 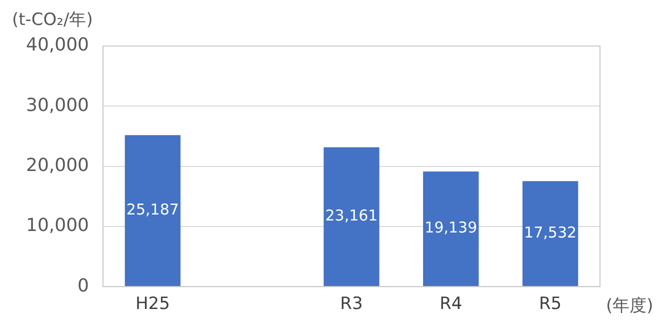 I want to click on y-tick-label: 0, so click(x=83, y=285).